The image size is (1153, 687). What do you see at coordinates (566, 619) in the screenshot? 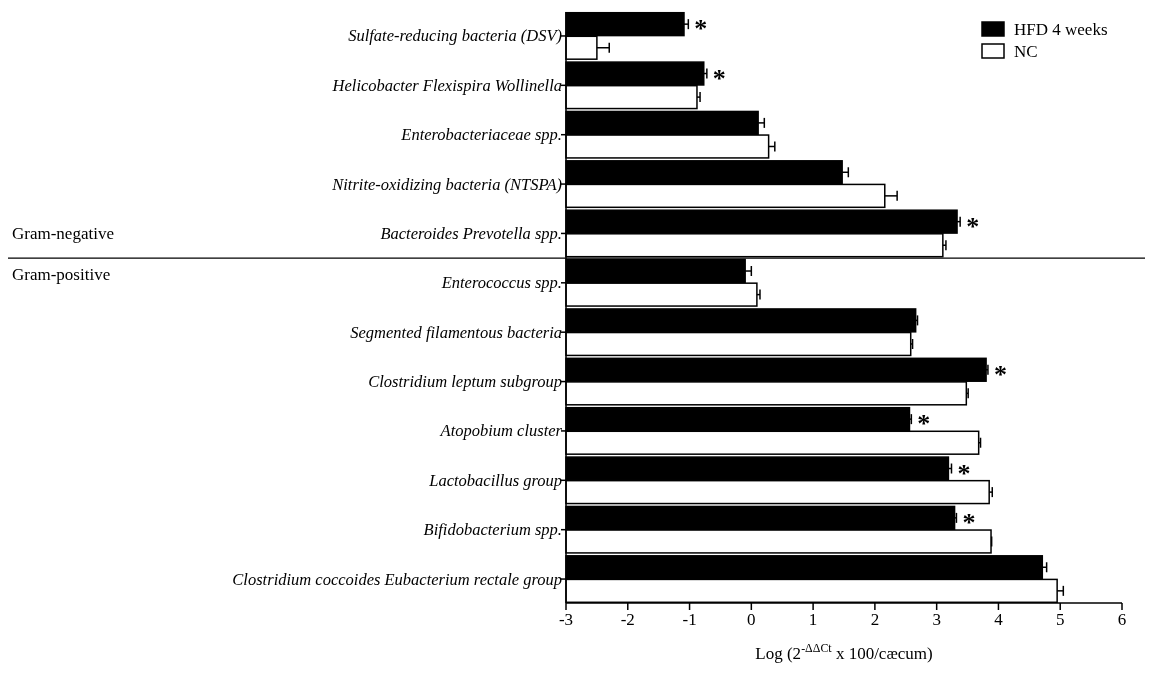
I see `x-tick-label: -3` at bounding box center [566, 619].